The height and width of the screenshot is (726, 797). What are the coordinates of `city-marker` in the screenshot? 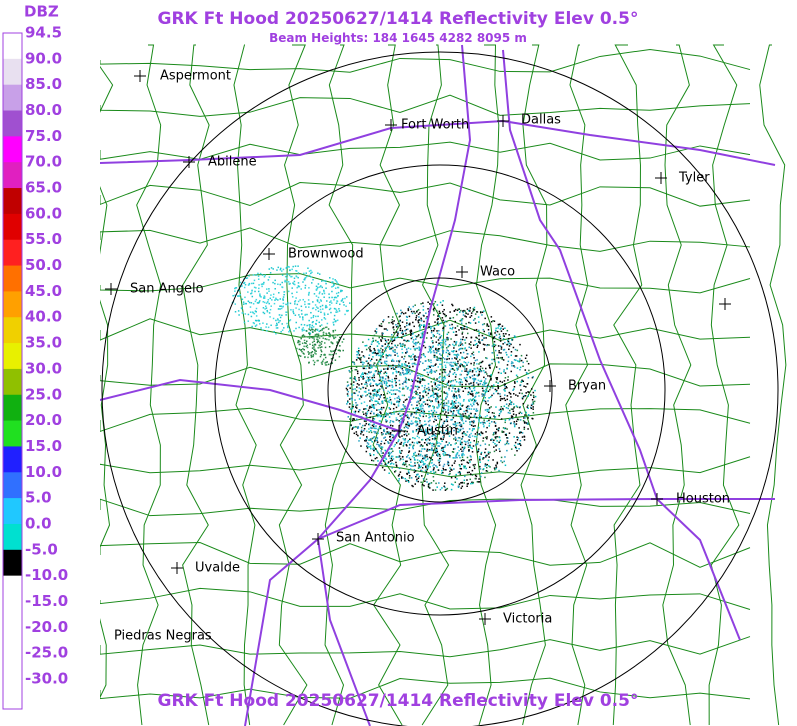 It's located at (657, 499).